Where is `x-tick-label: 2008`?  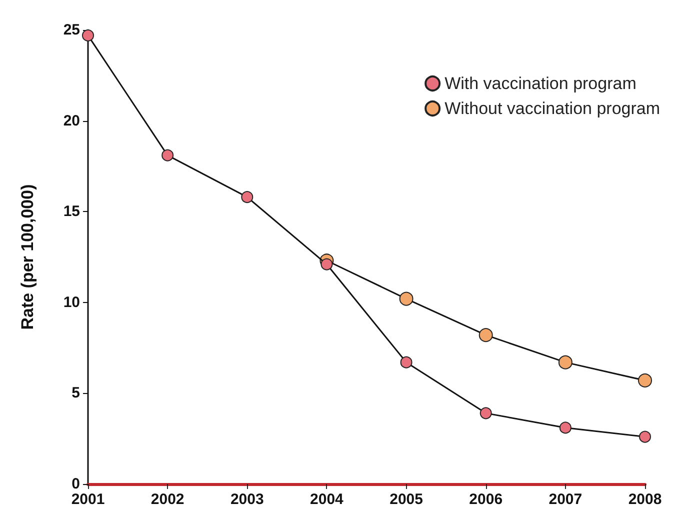
x-tick-label: 2008 is located at coordinates (645, 499).